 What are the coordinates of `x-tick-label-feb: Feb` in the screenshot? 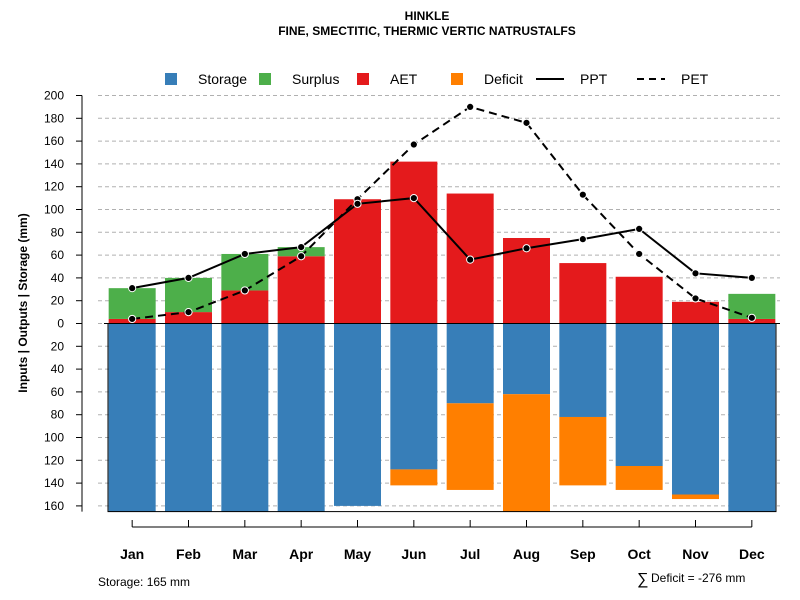 It's located at (188, 554).